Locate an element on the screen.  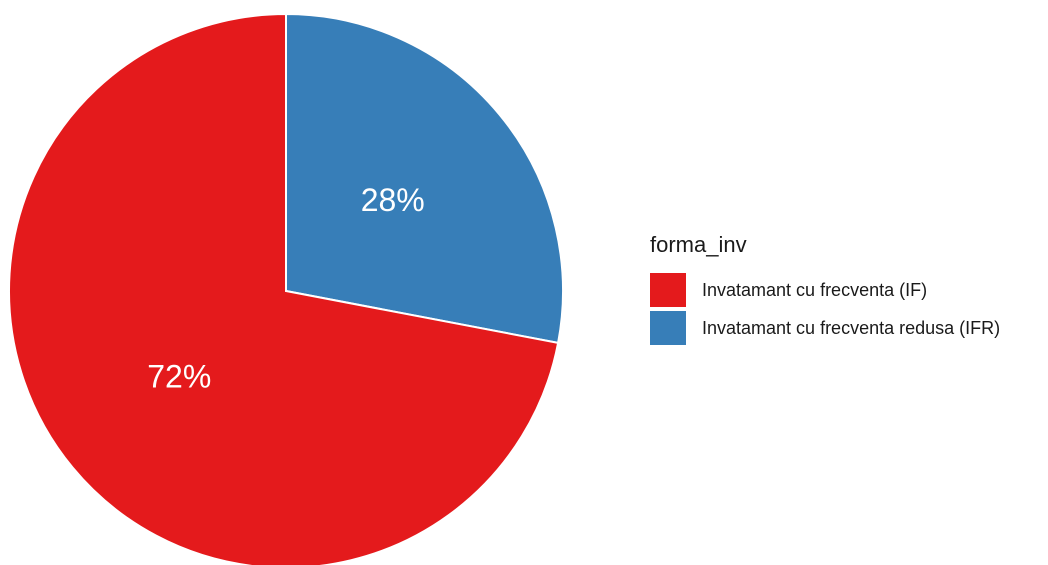
legend-item-if: Invatamant cu frecventa (IF) is located at coordinates (825, 290).